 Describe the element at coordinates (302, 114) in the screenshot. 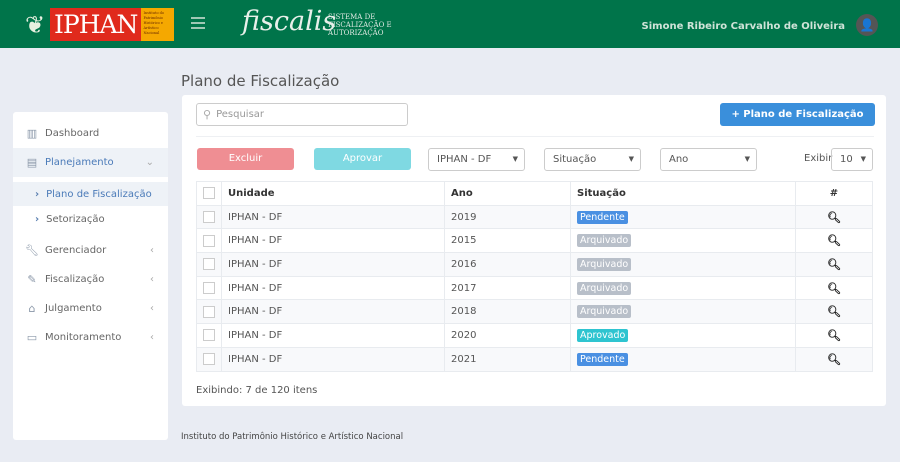

I see `search-input: ⚲ Pesquisar` at that location.